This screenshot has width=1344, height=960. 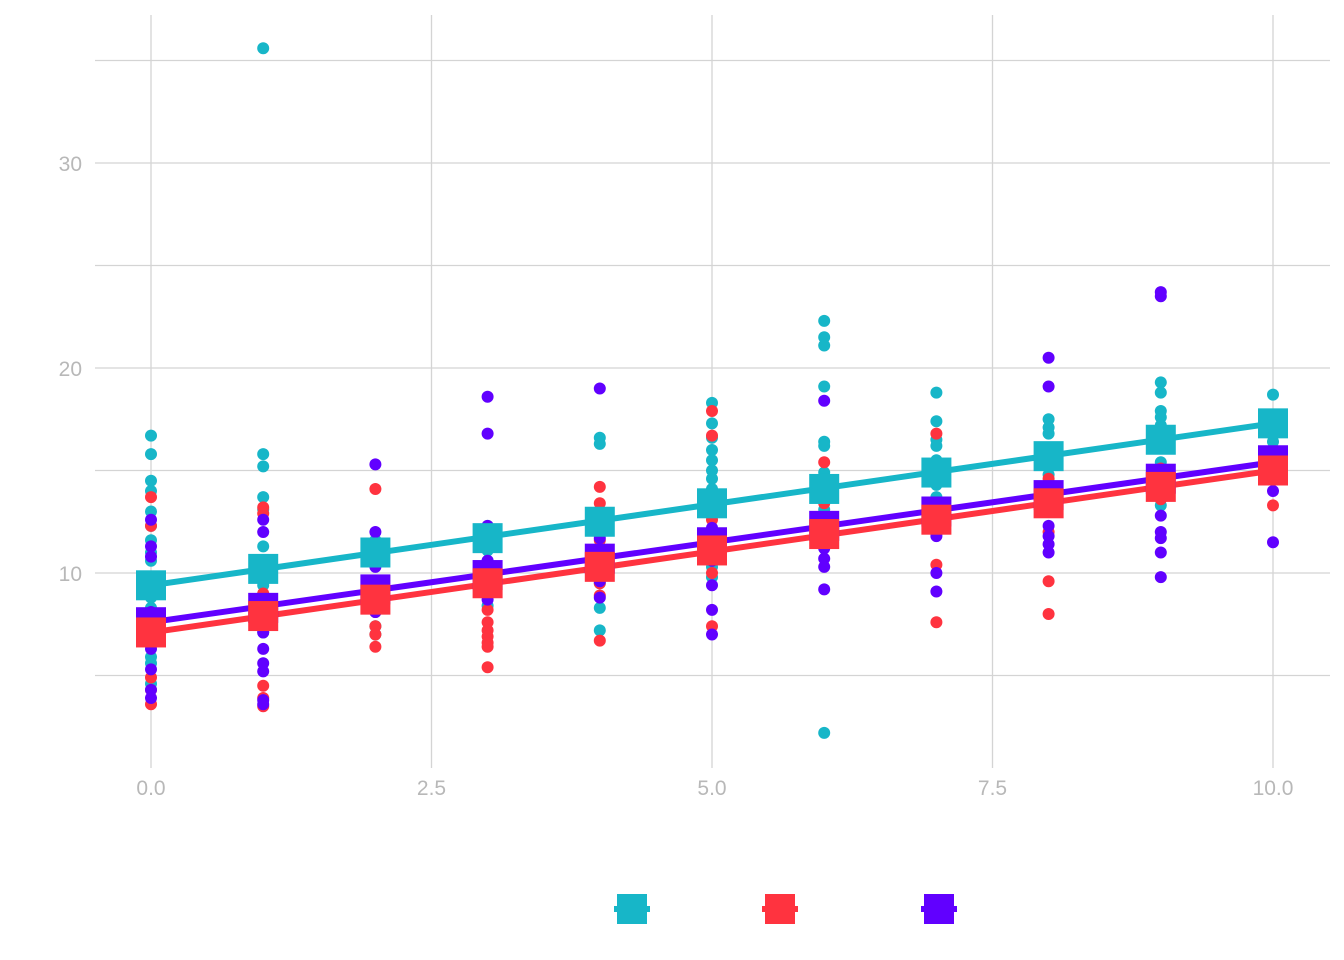 What do you see at coordinates (992, 788) in the screenshot?
I see `x-tick-label: 7.5` at bounding box center [992, 788].